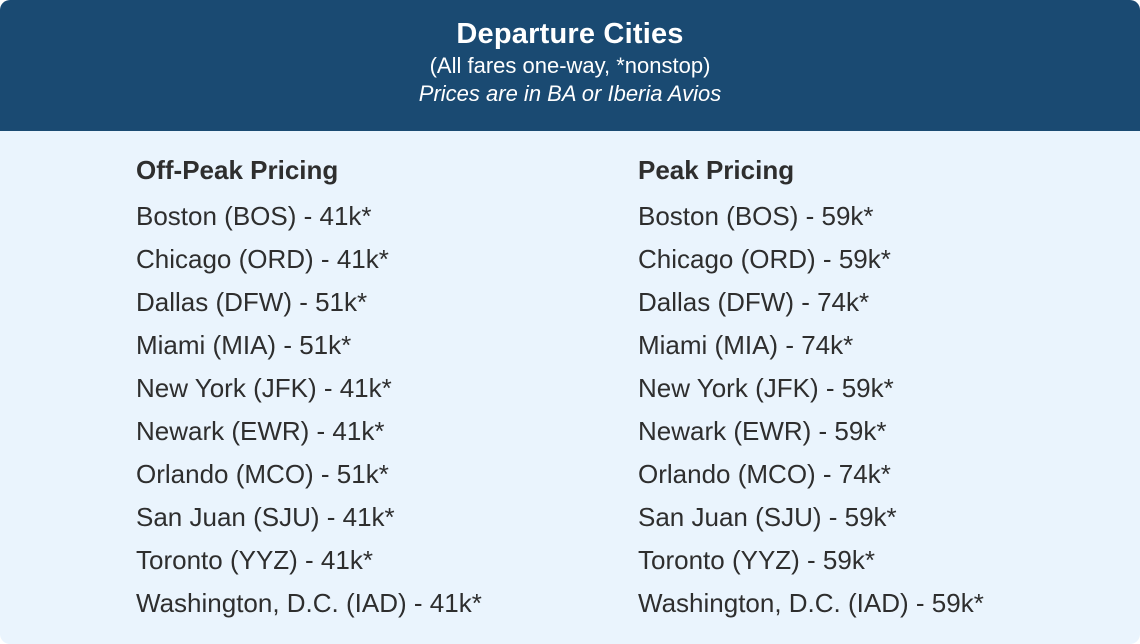  I want to click on peak-row: Toronto (YYZ) - 59k*, so click(756, 560).